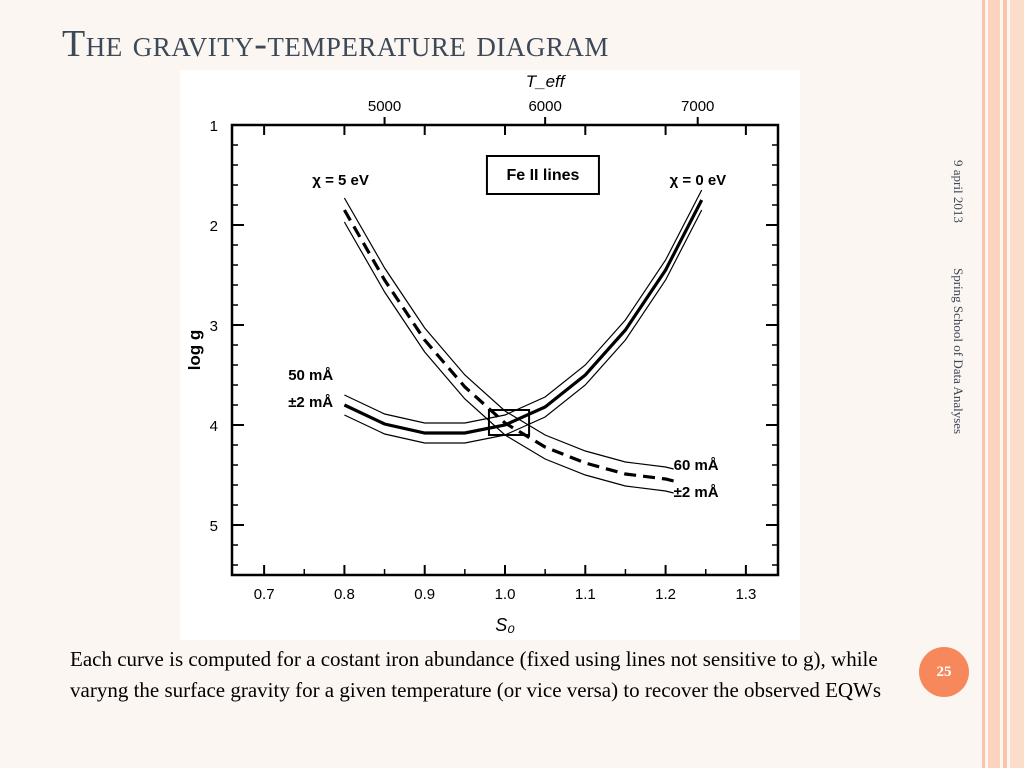 The image size is (1024, 768). Describe the element at coordinates (340, 180) in the screenshot. I see `curve-annotation: χ = 5 eV` at that location.